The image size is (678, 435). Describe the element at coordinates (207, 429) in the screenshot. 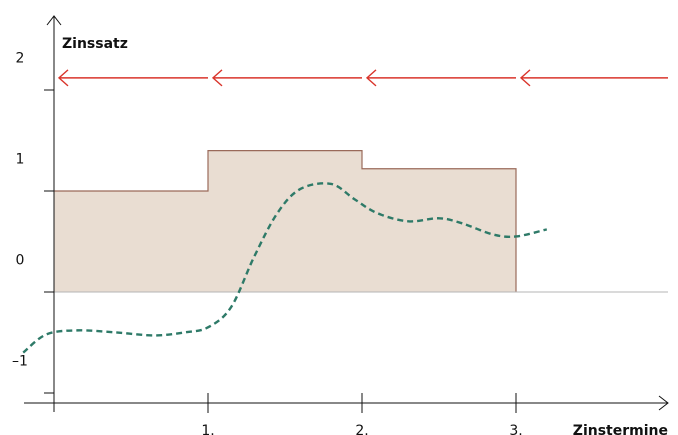

I see `x-tick-label: 1.` at that location.